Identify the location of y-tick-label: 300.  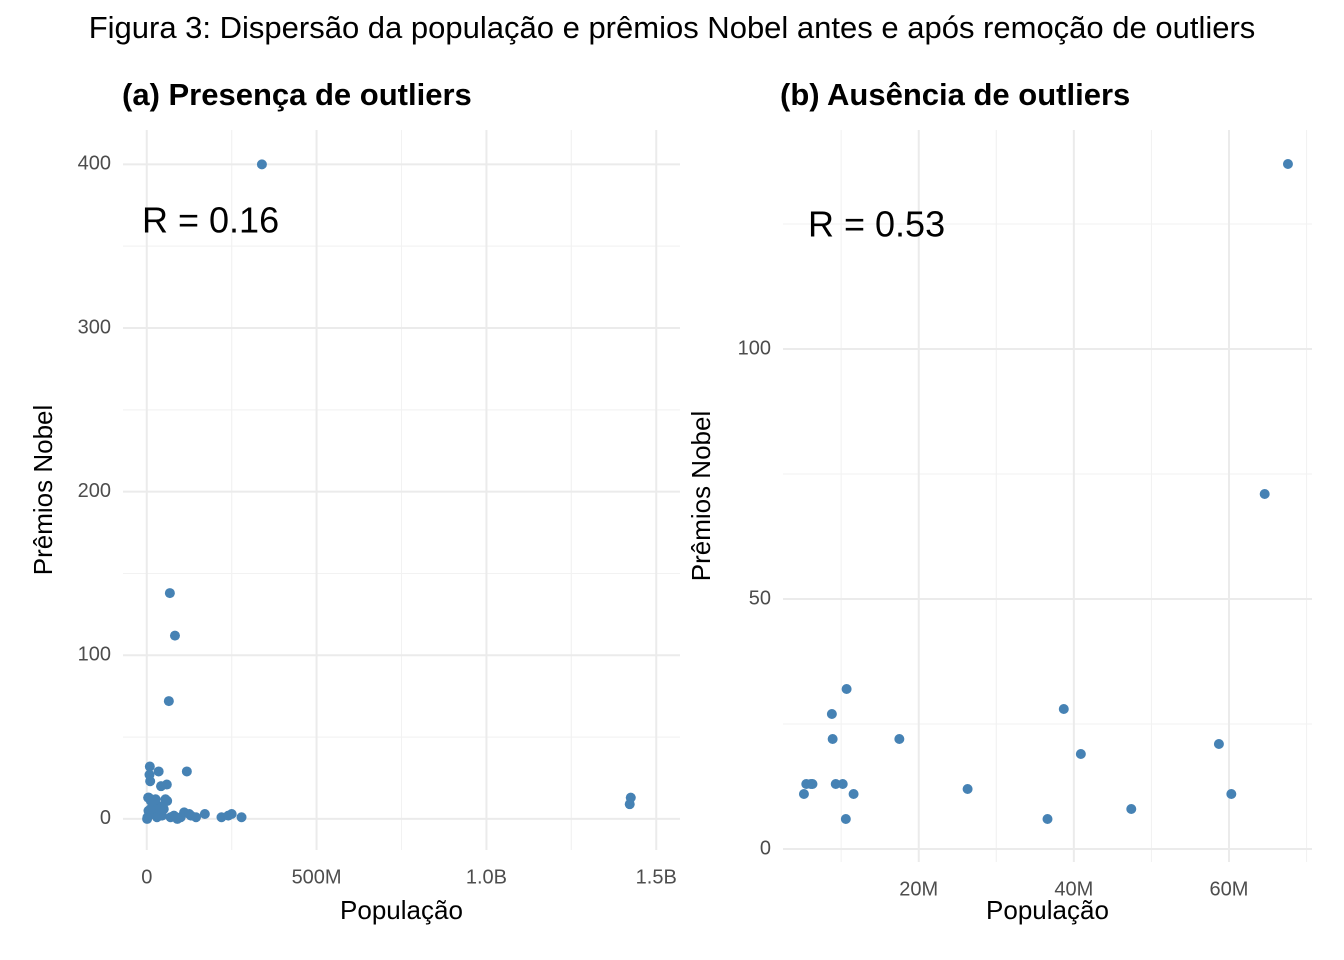
(94, 327).